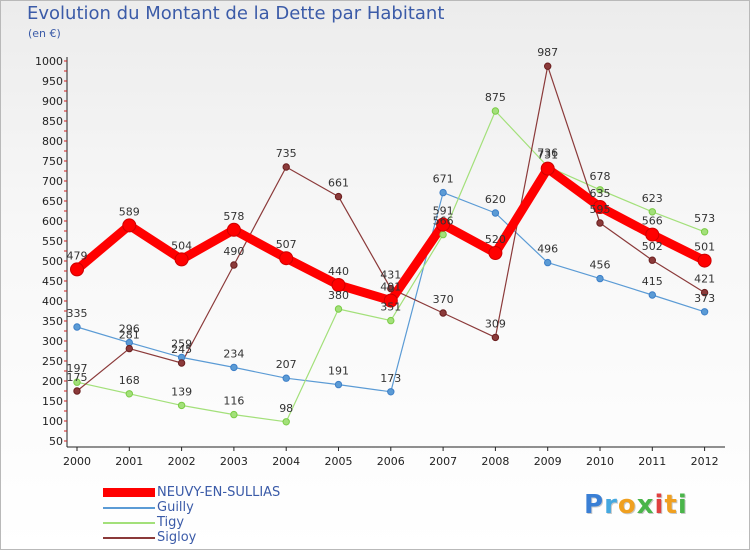  What do you see at coordinates (52, 321) in the screenshot?
I see `y-tick-label: 350` at bounding box center [52, 321].